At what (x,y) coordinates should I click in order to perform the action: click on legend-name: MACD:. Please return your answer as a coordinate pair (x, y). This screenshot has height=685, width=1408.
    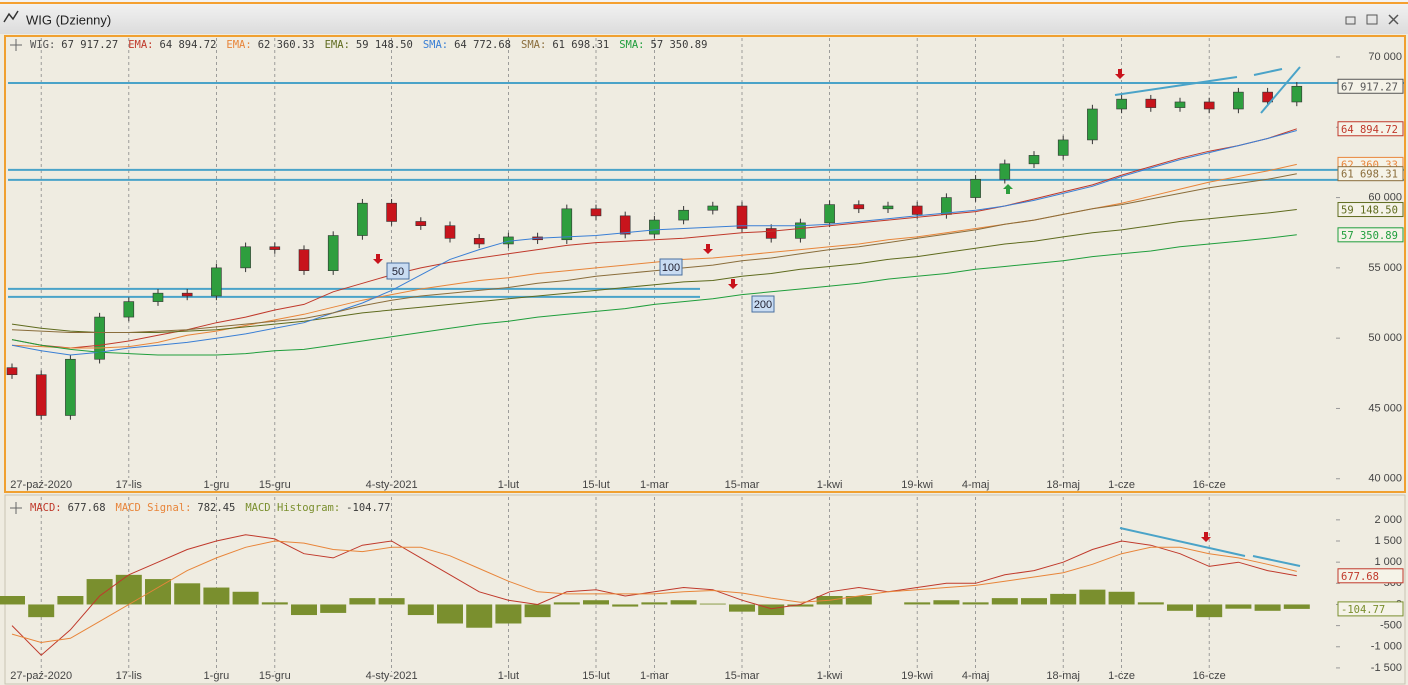
    Looking at the image, I should click on (46, 508).